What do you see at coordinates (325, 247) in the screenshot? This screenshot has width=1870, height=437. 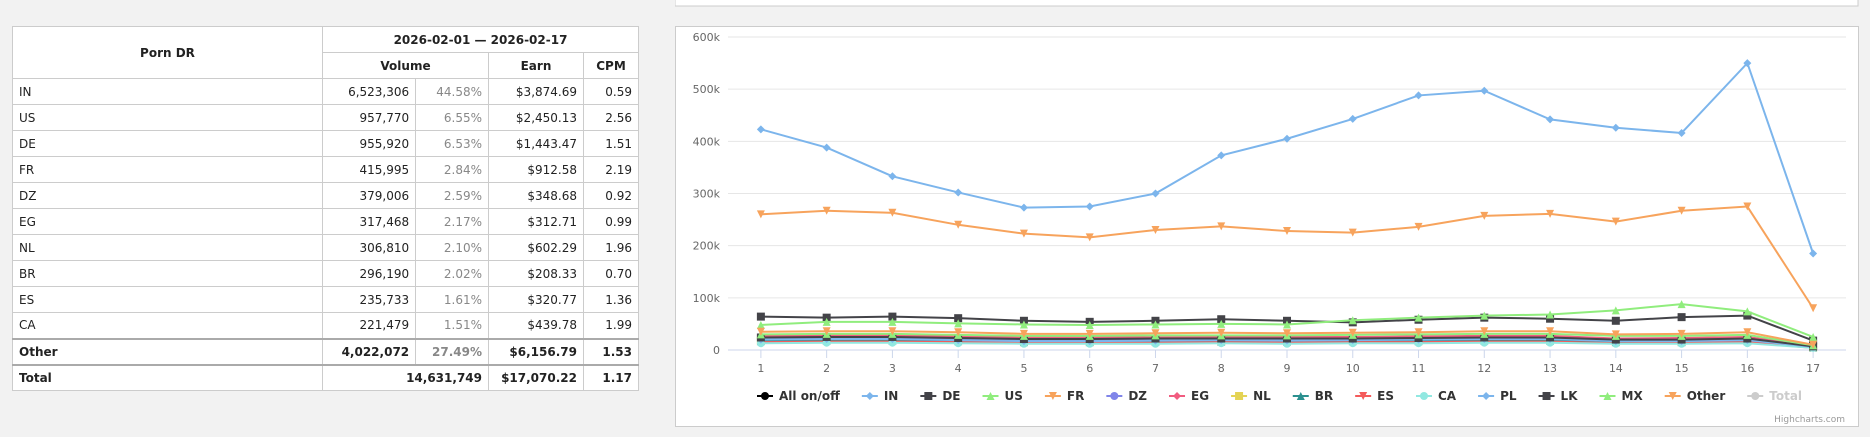 I see `table-row: NL 306,810 2.10% $602.29 1.96` at bounding box center [325, 247].